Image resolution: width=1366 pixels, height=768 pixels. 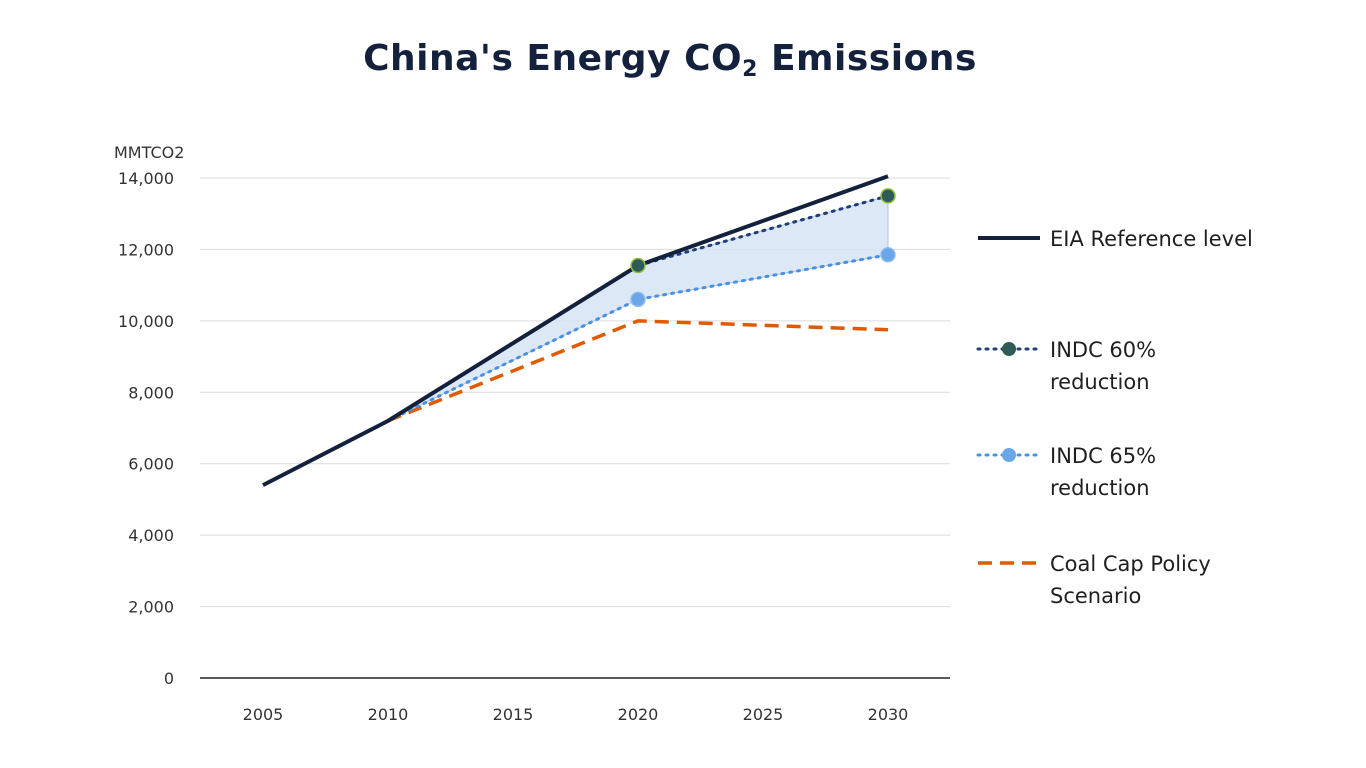 I want to click on indc-band, so click(x=638, y=308).